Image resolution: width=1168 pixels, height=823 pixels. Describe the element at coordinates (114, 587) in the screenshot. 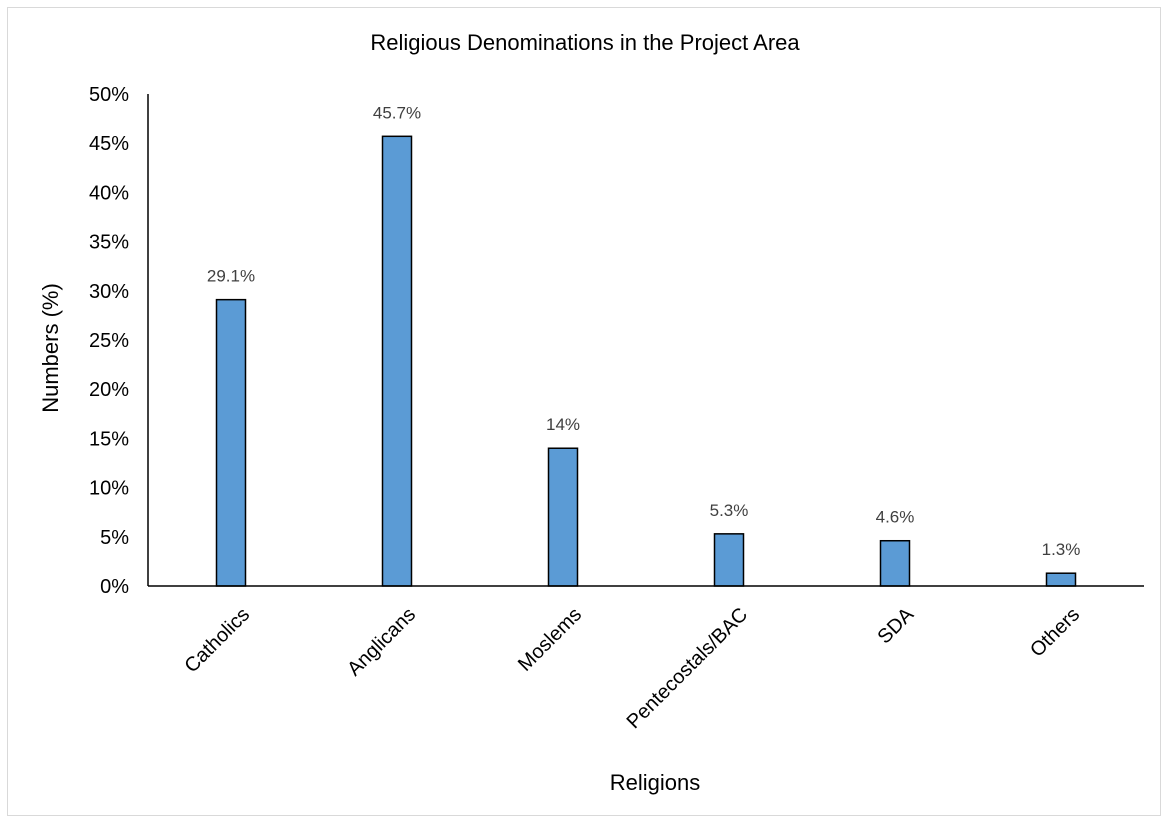

I see `y-tick-label: 0%` at that location.